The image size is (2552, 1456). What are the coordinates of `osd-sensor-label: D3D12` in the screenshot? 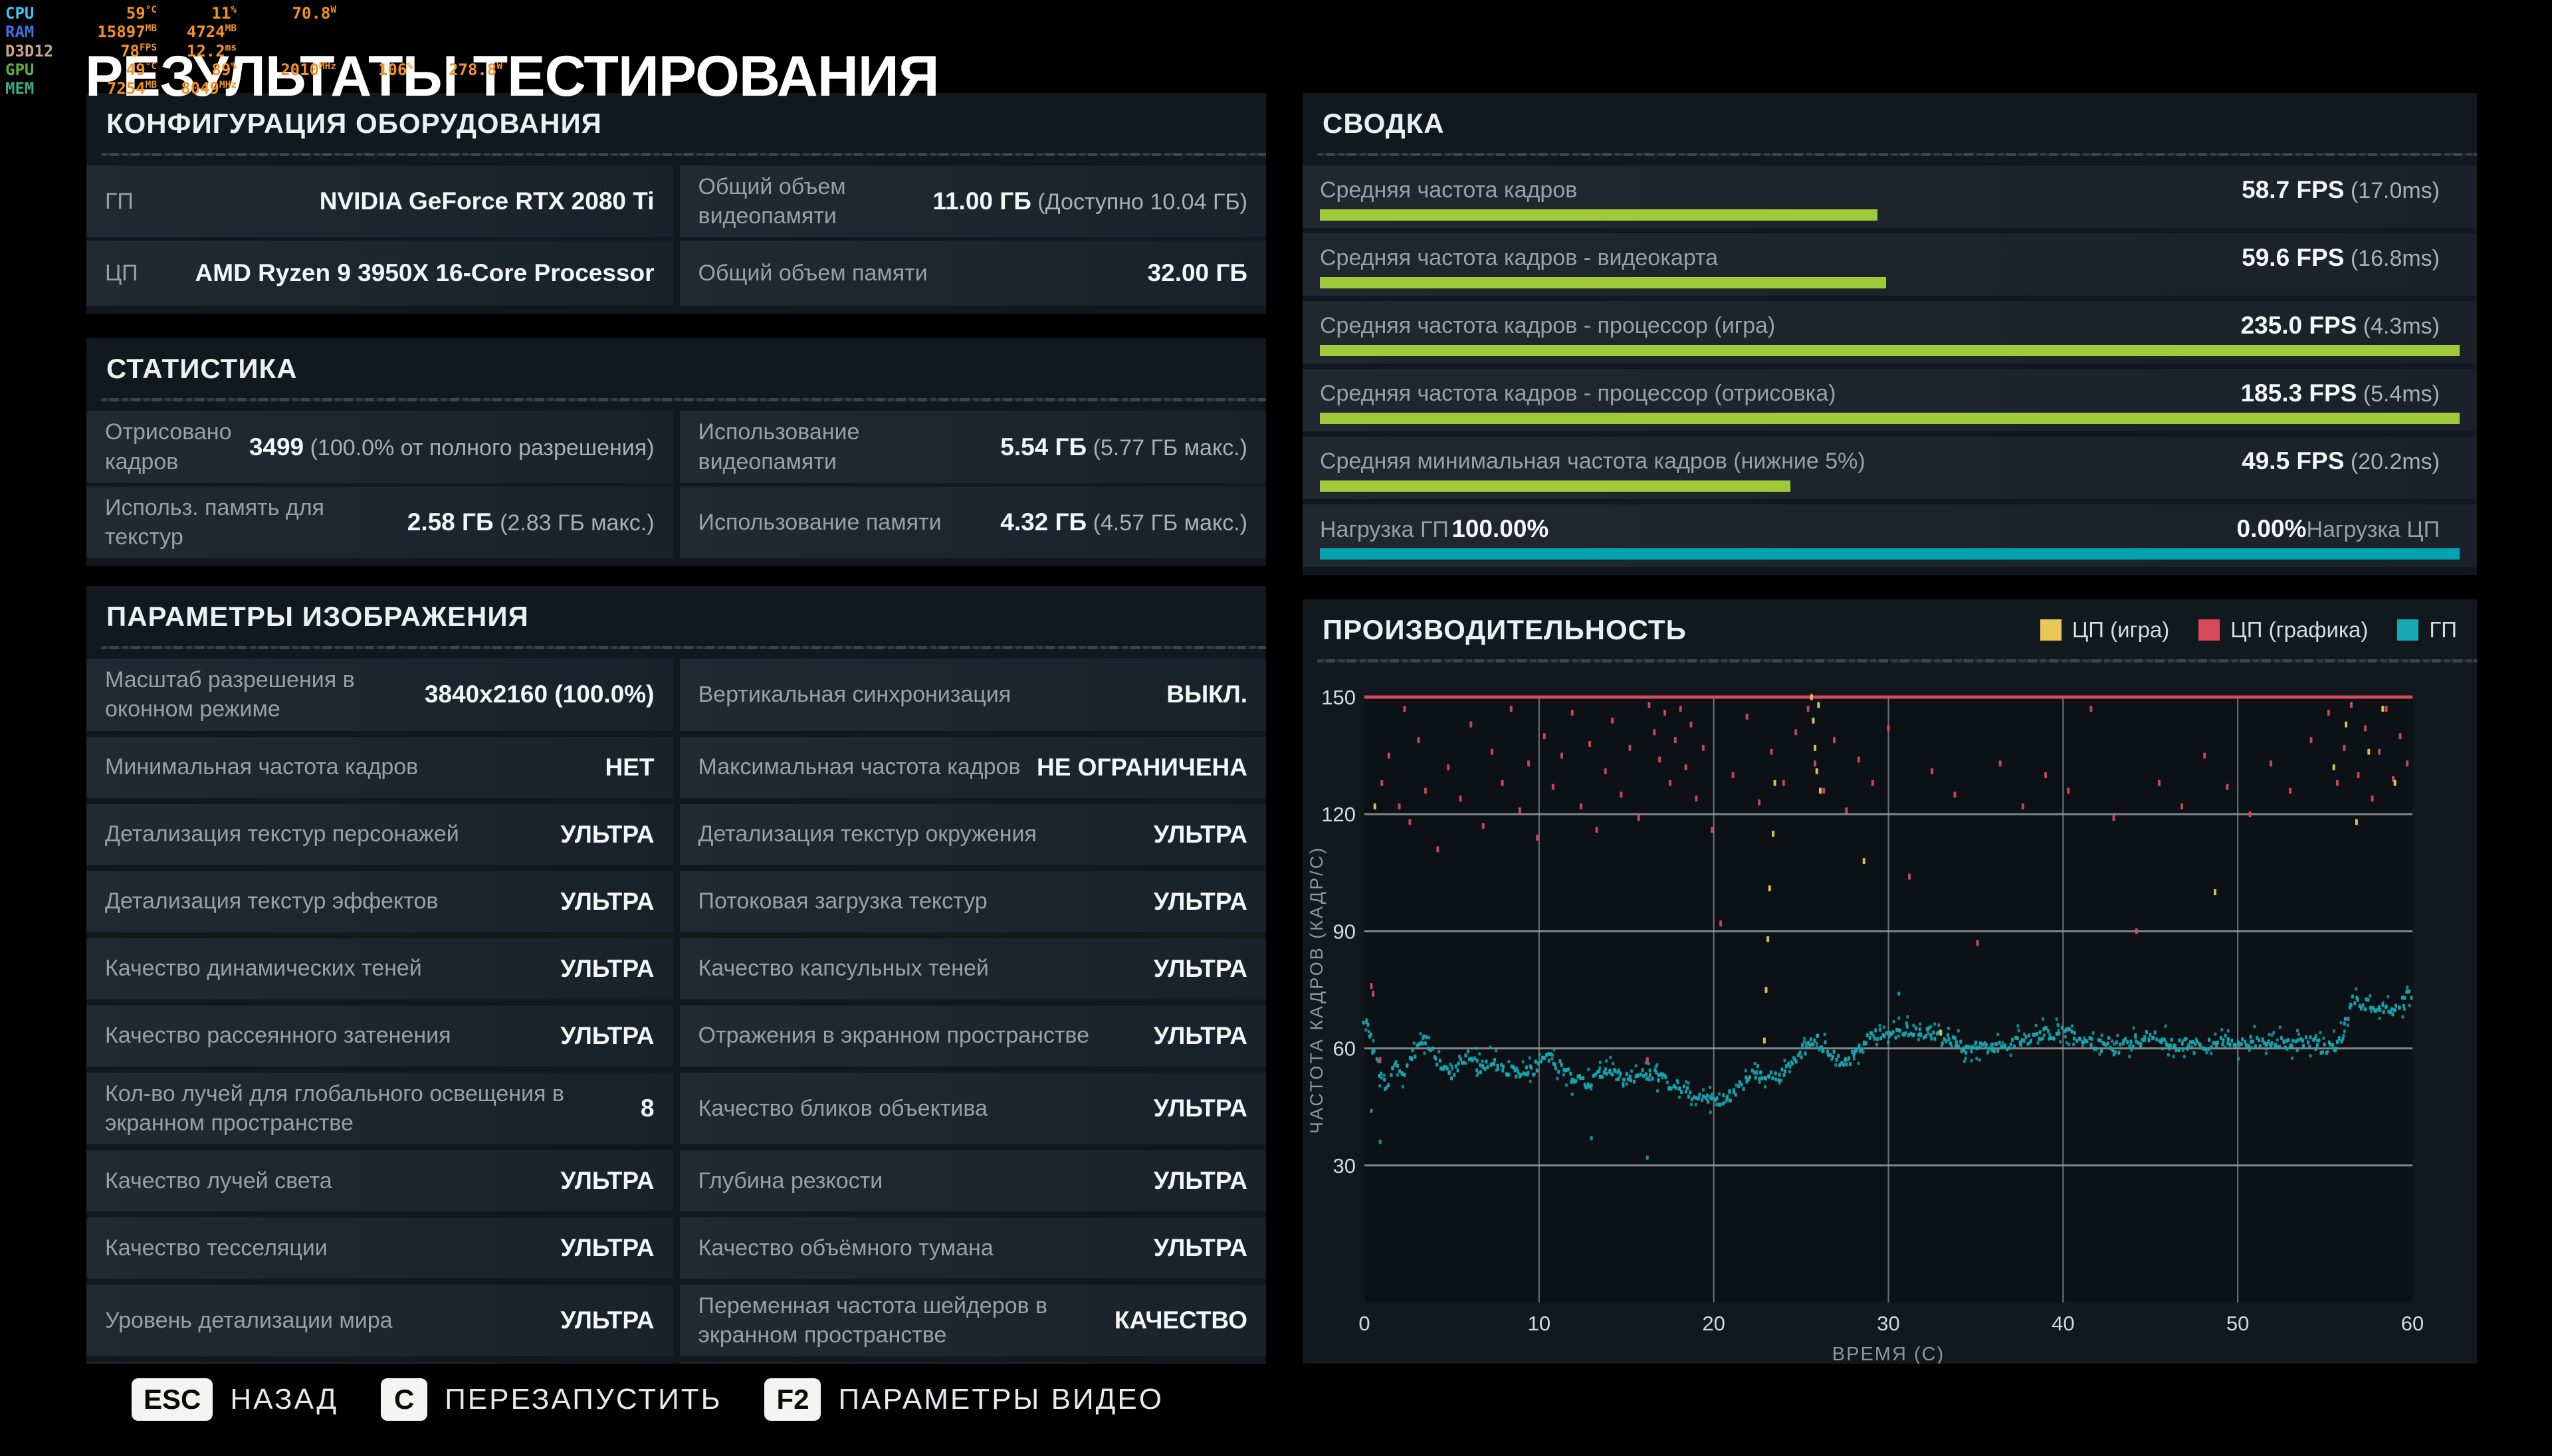 It's located at (29, 50).